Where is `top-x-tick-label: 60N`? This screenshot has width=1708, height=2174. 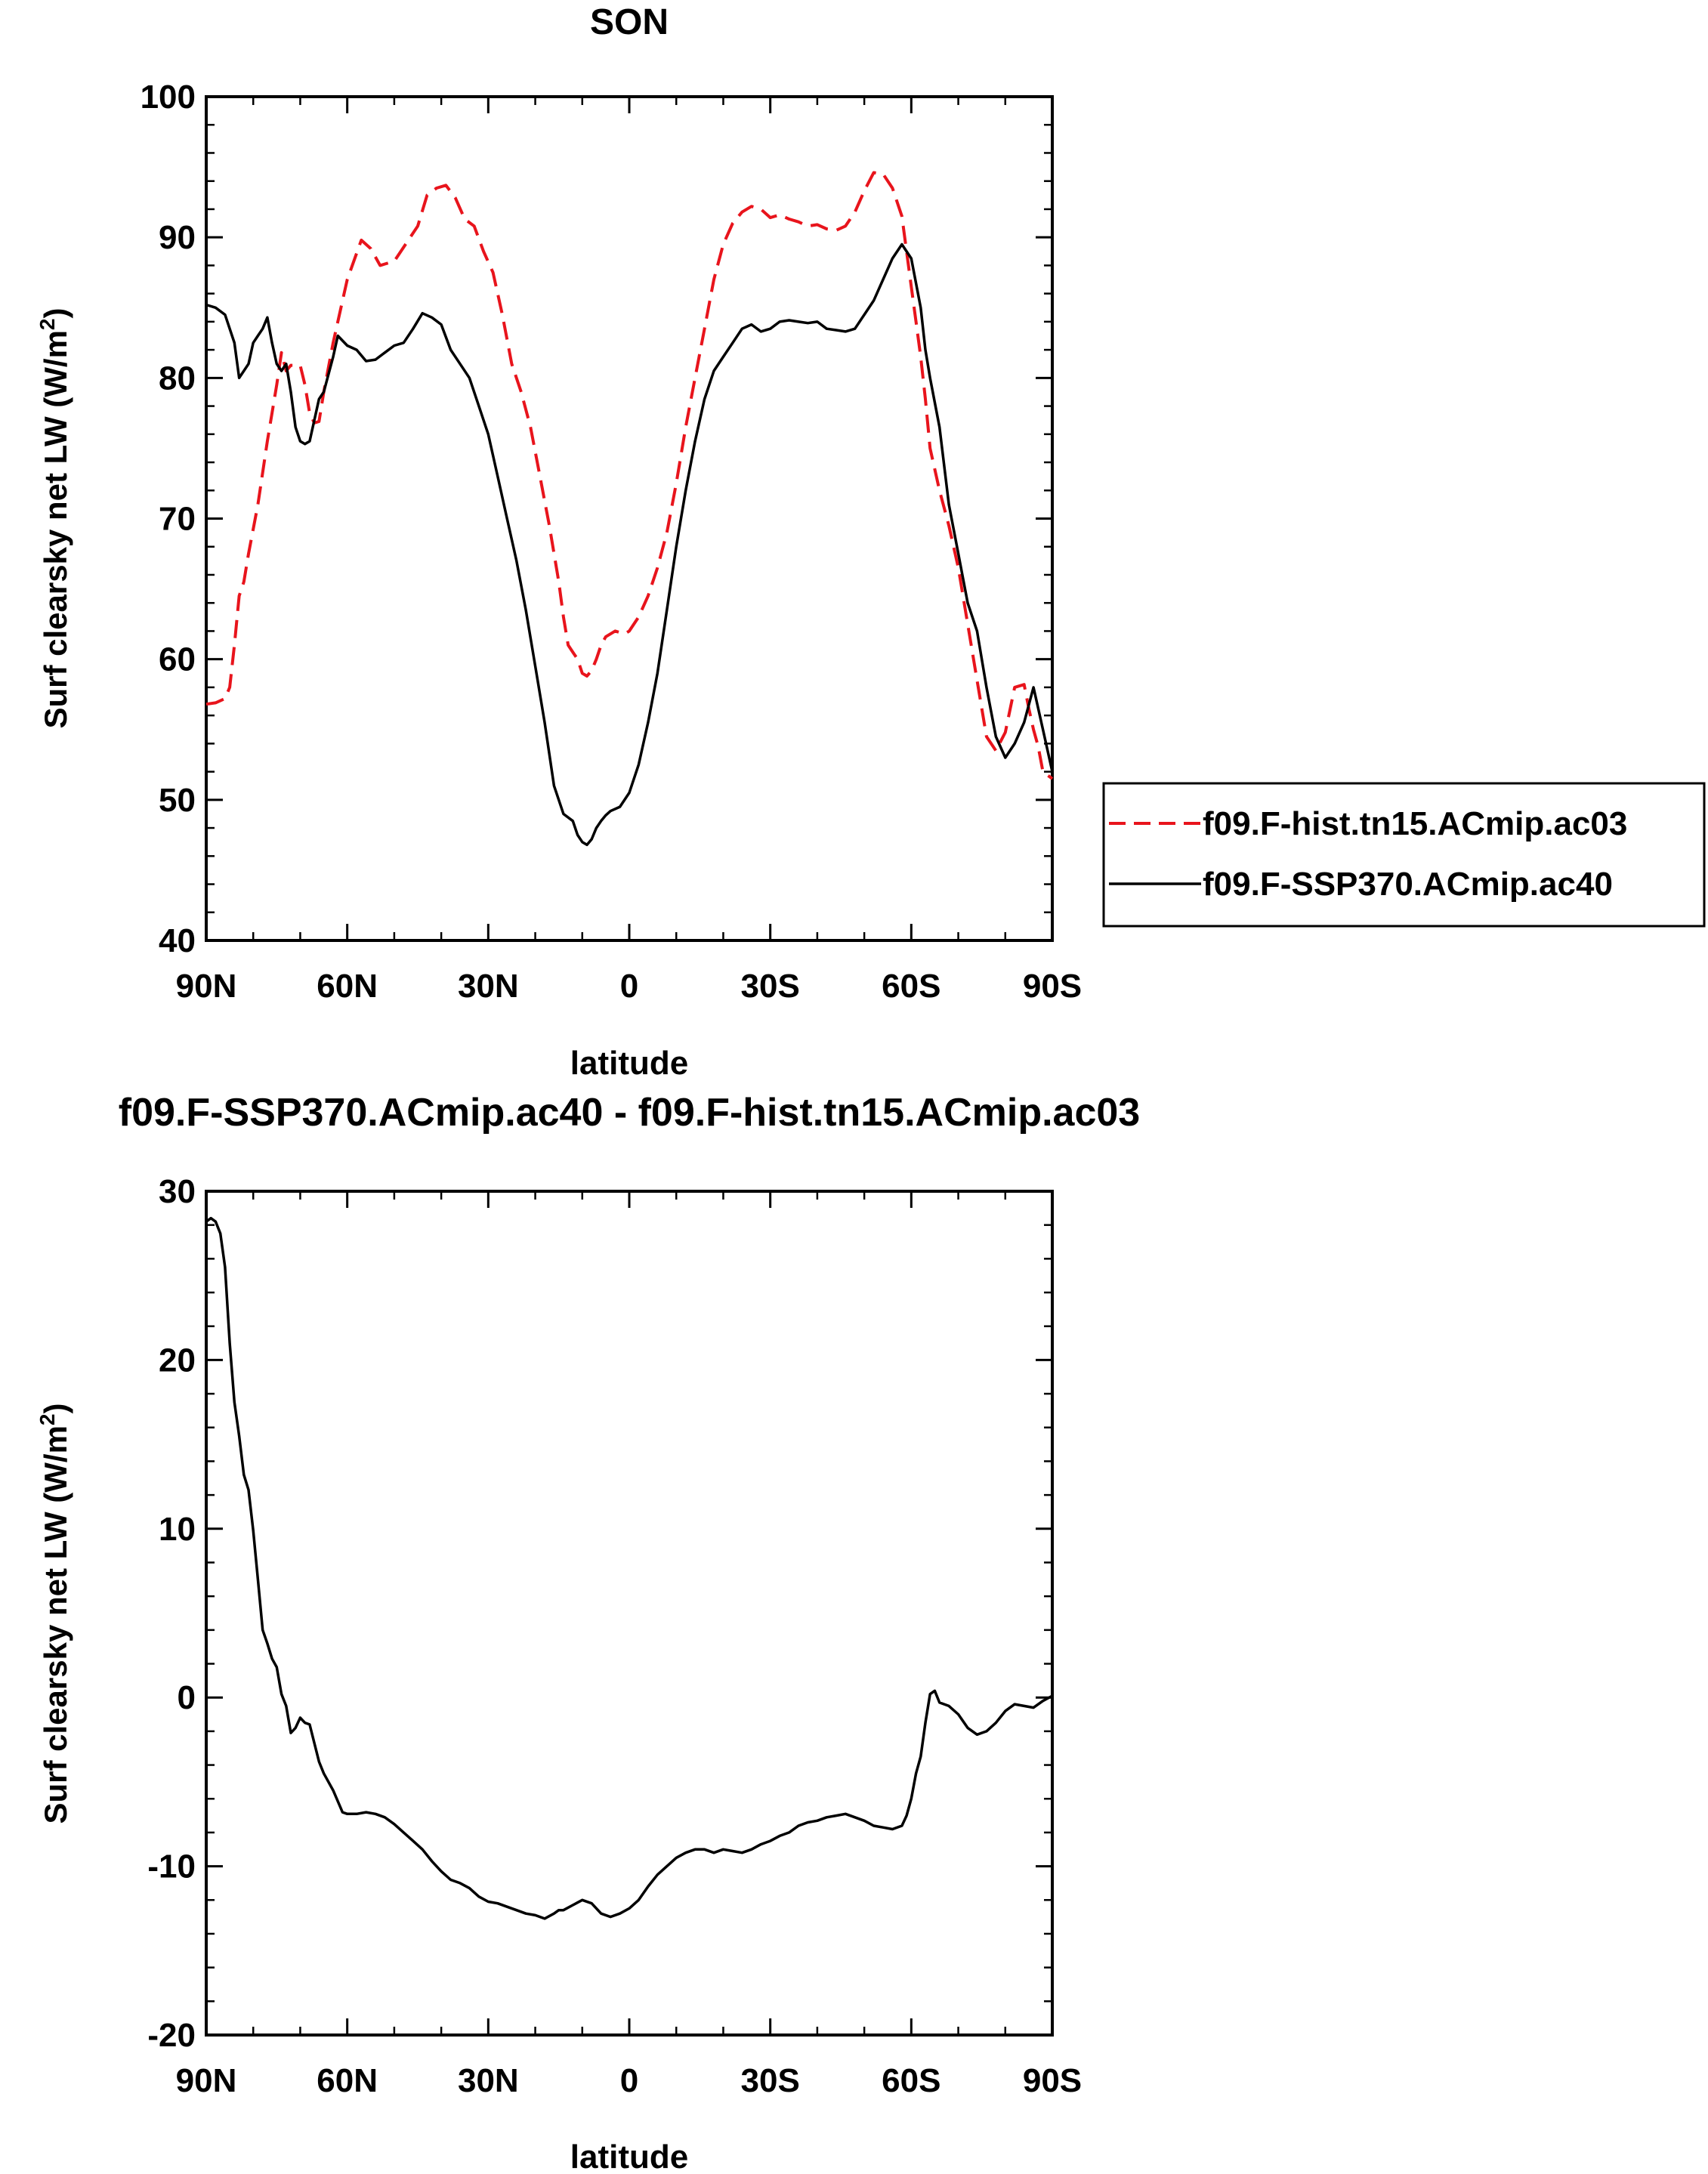 top-x-tick-label: 60N is located at coordinates (347, 986).